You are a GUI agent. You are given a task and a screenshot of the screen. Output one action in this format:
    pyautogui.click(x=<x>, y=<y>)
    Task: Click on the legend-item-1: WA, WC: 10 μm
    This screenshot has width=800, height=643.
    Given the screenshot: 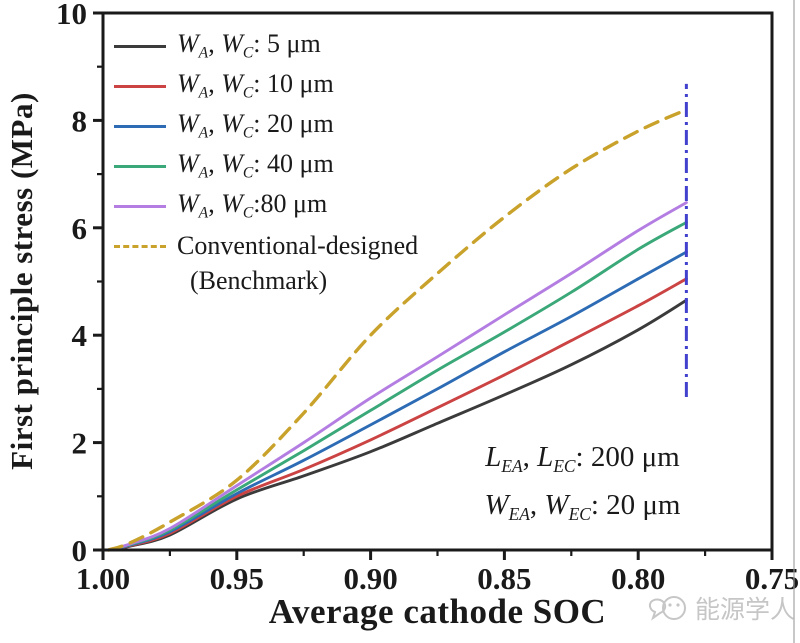 What is the action you would take?
    pyautogui.click(x=266, y=86)
    